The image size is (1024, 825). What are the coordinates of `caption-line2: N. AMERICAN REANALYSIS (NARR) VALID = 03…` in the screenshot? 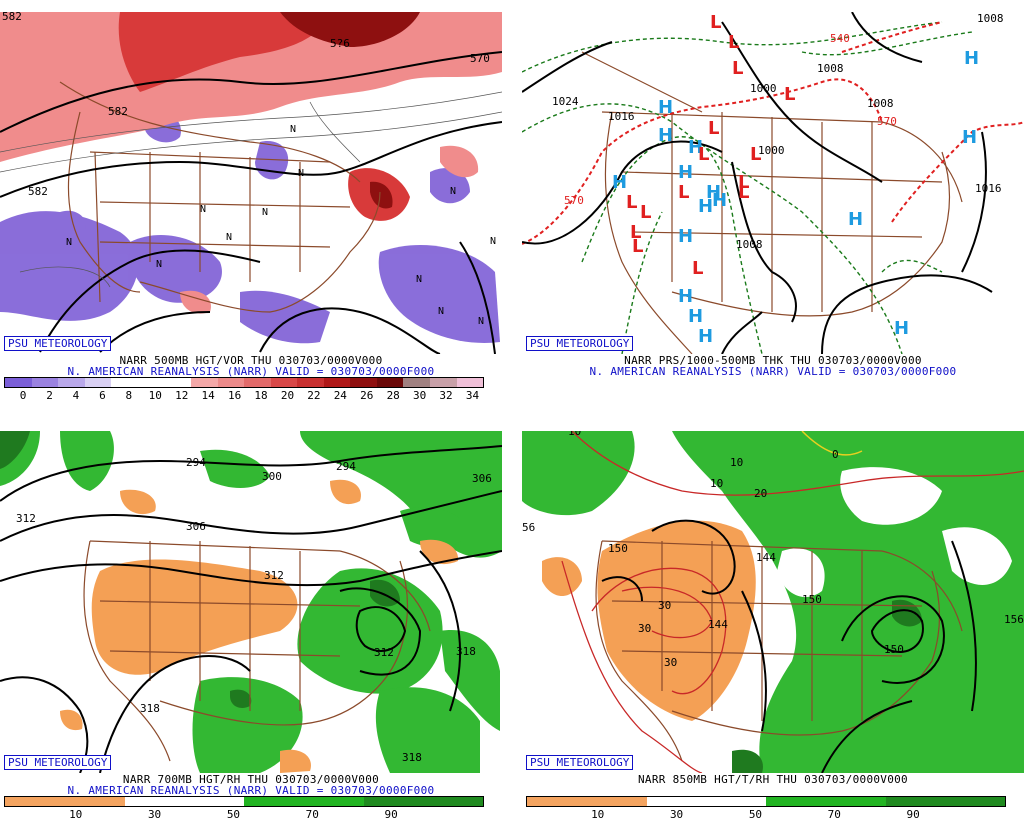 It's located at (773, 371).